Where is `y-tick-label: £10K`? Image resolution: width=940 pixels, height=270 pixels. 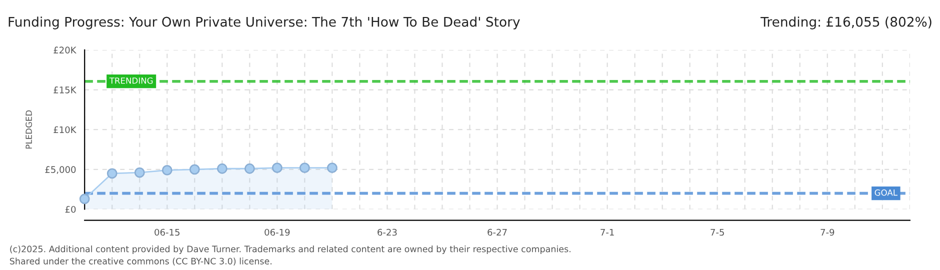
y-tick-label: £10K is located at coordinates (65, 130).